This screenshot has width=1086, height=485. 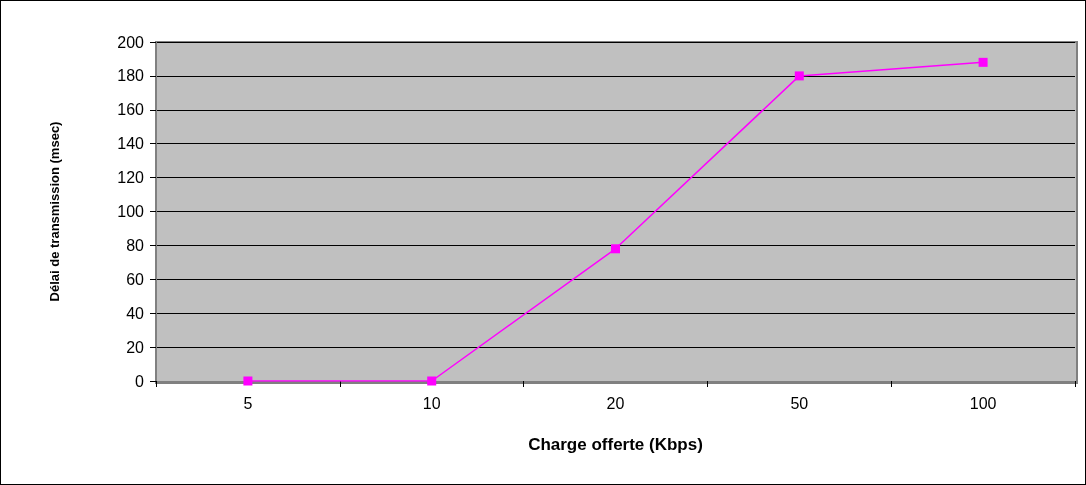 What do you see at coordinates (131, 144) in the screenshot?
I see `y-tick-label: 140` at bounding box center [131, 144].